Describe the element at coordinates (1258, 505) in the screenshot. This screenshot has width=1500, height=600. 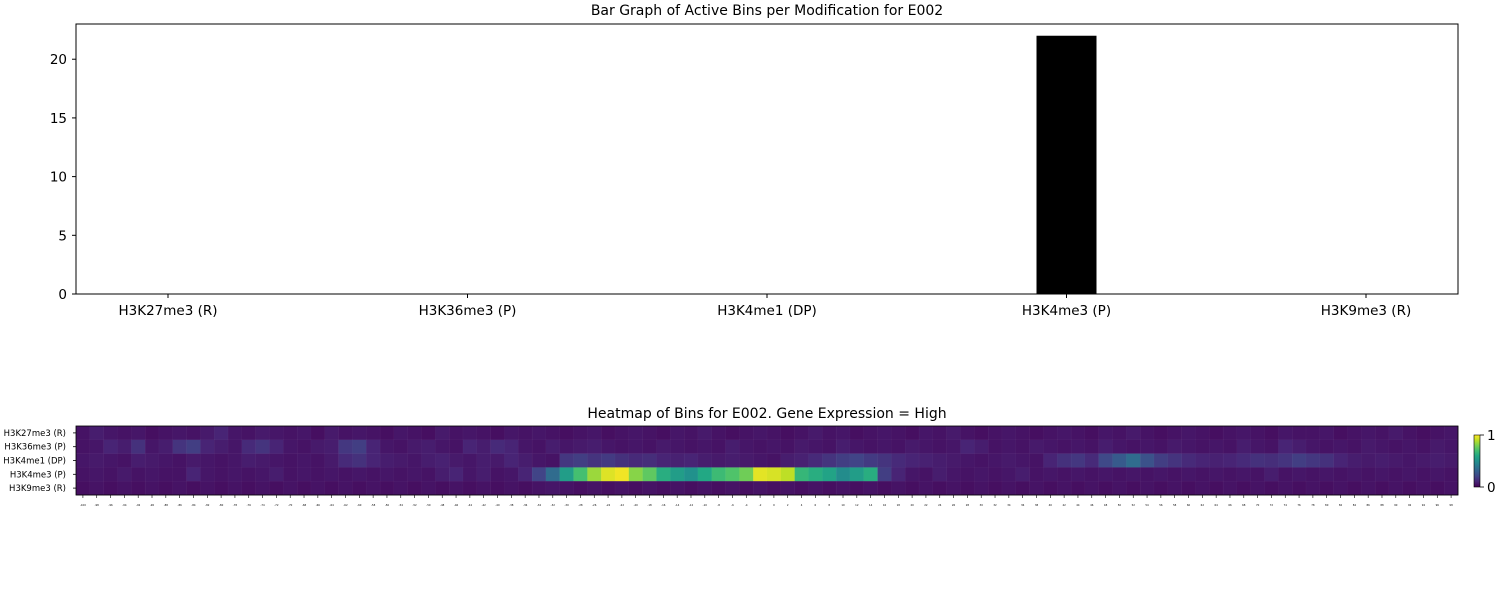
I see `heatmap-col-label: 70` at that location.